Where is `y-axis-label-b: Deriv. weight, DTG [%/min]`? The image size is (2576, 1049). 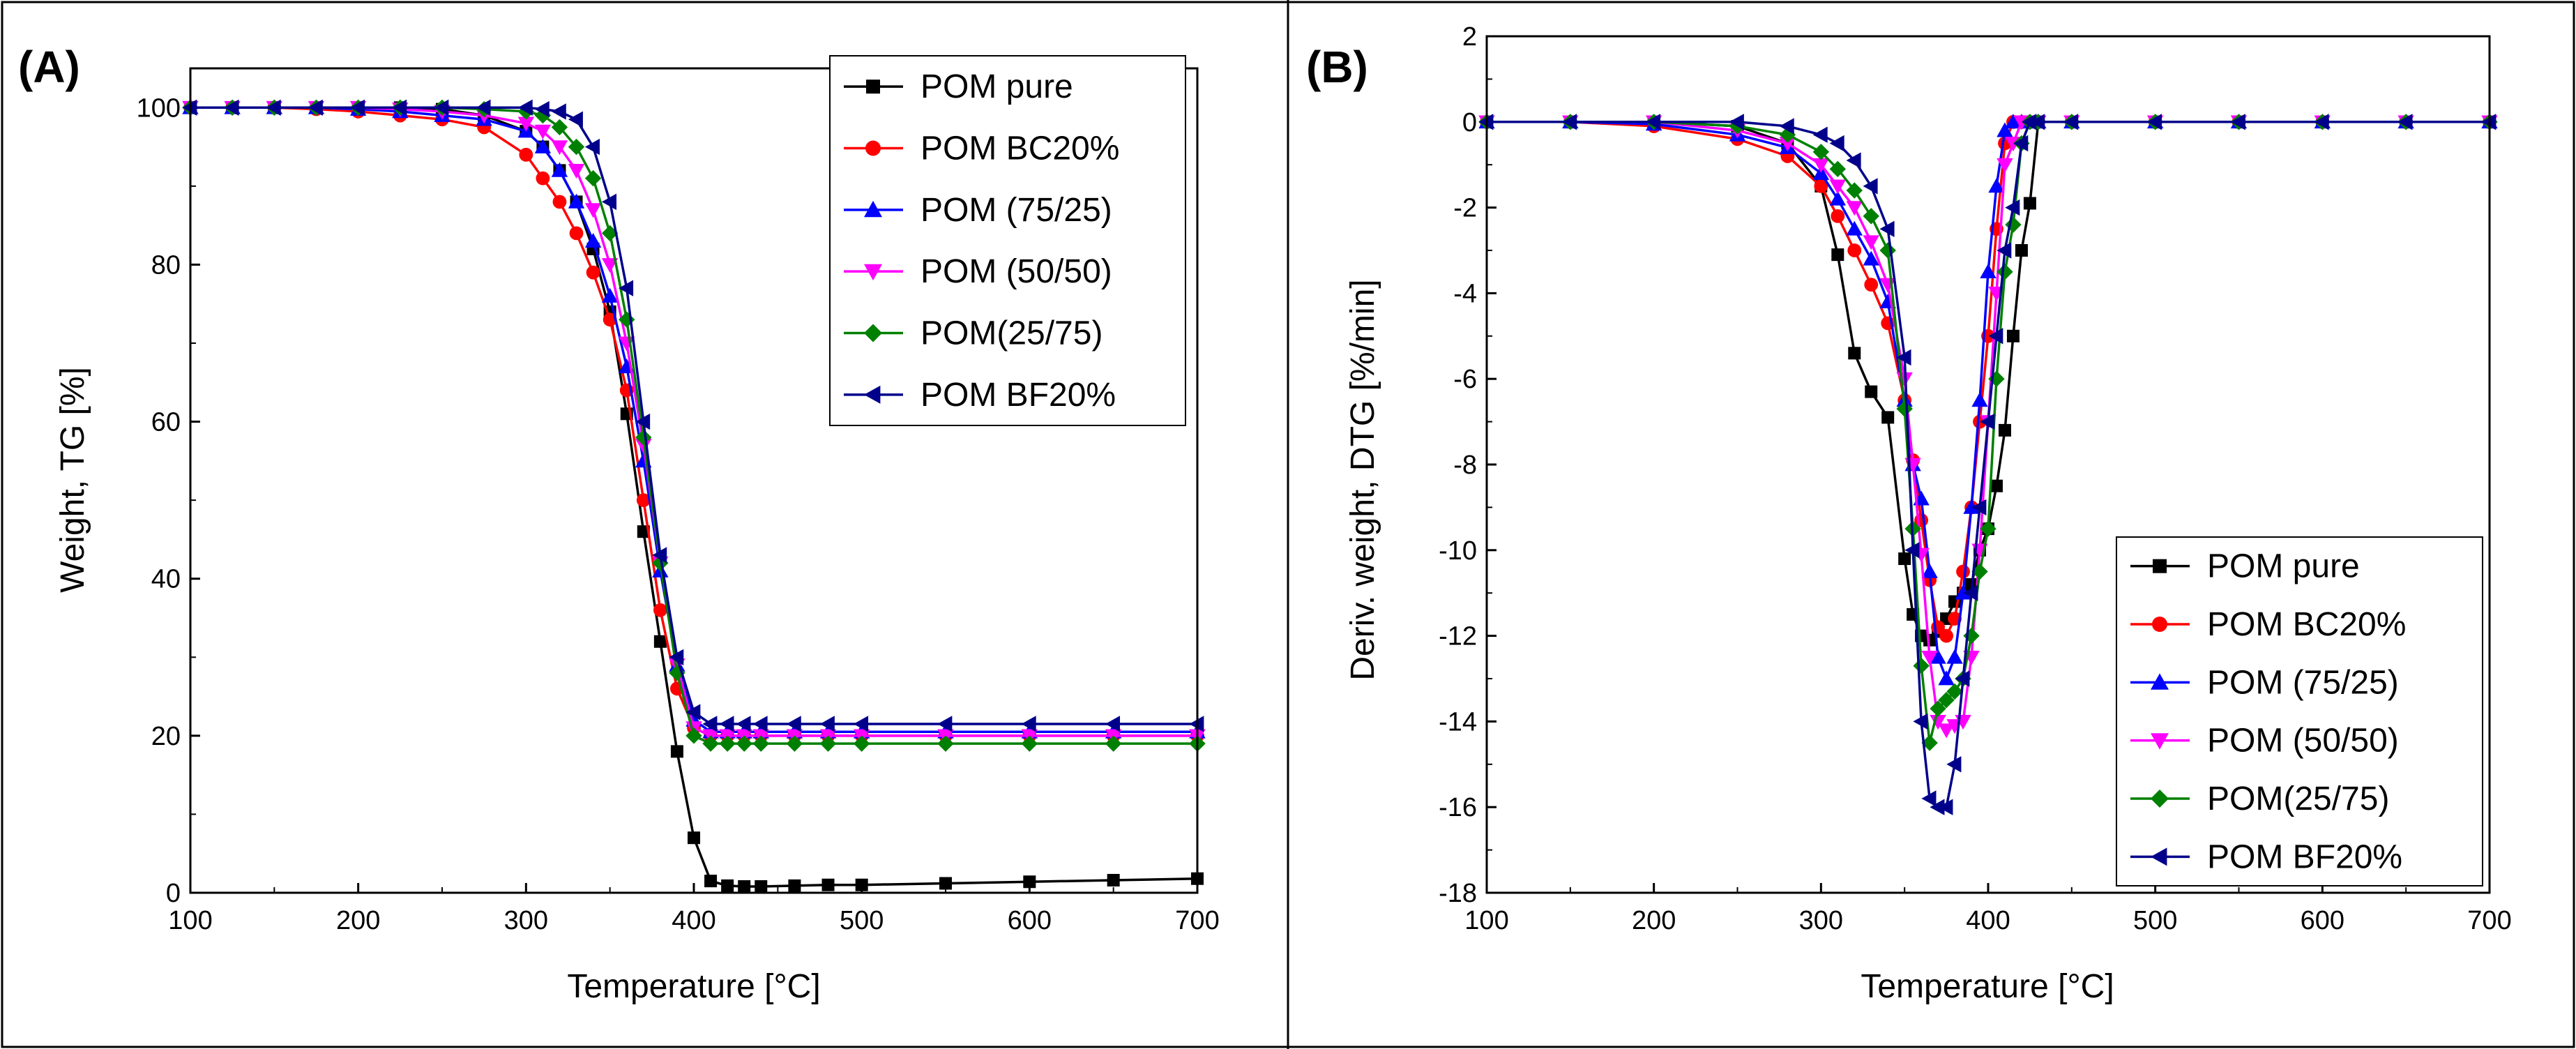 y-axis-label-b: Deriv. weight, DTG [%/min] is located at coordinates (1362, 479).